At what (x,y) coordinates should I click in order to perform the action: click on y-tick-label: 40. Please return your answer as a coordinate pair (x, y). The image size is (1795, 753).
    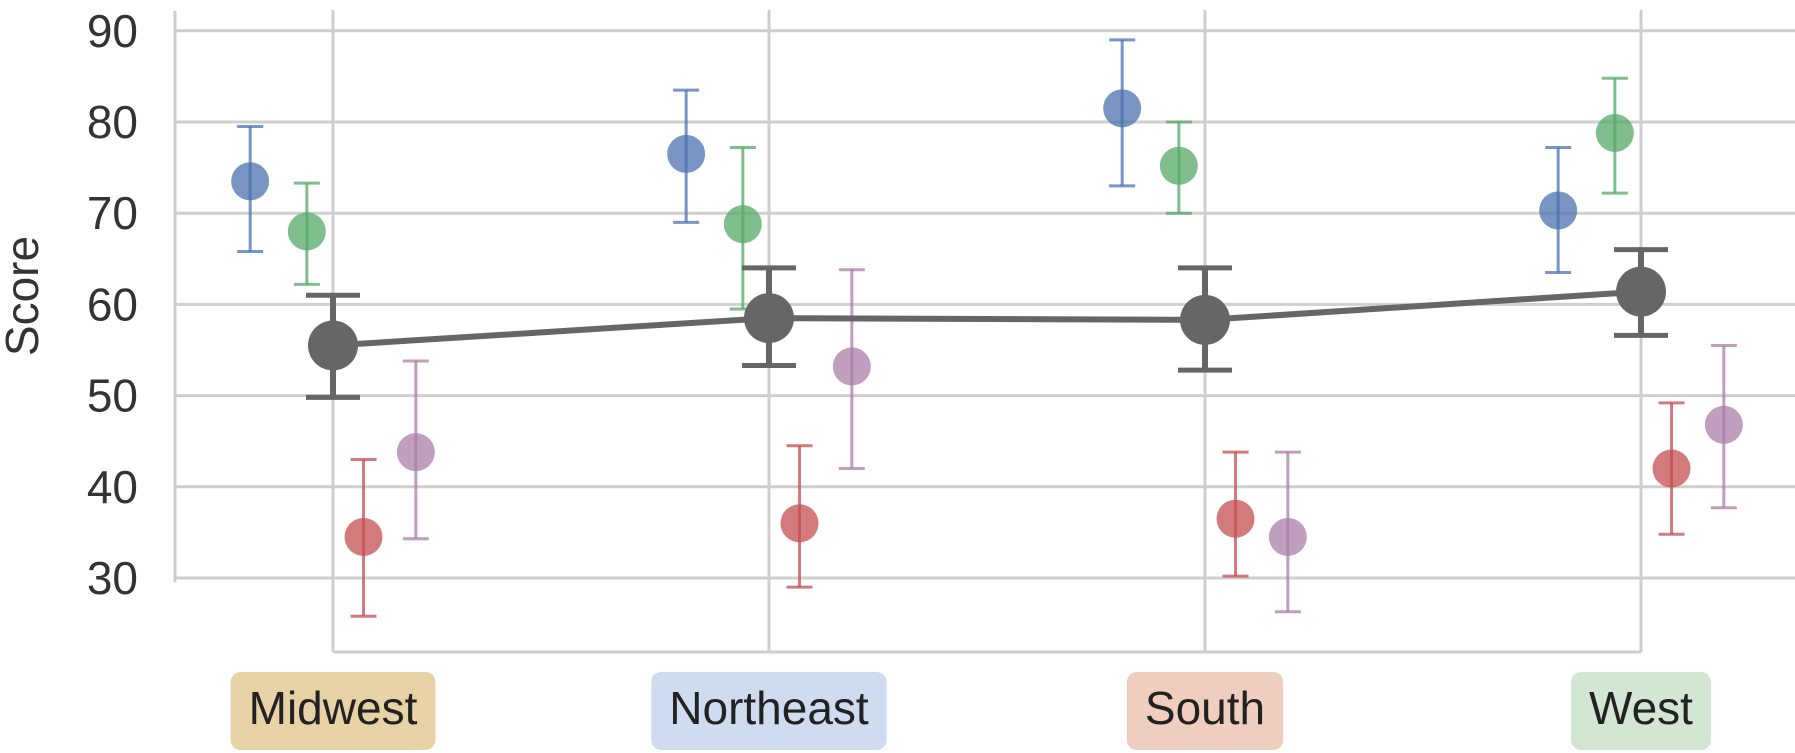
    Looking at the image, I should click on (112, 487).